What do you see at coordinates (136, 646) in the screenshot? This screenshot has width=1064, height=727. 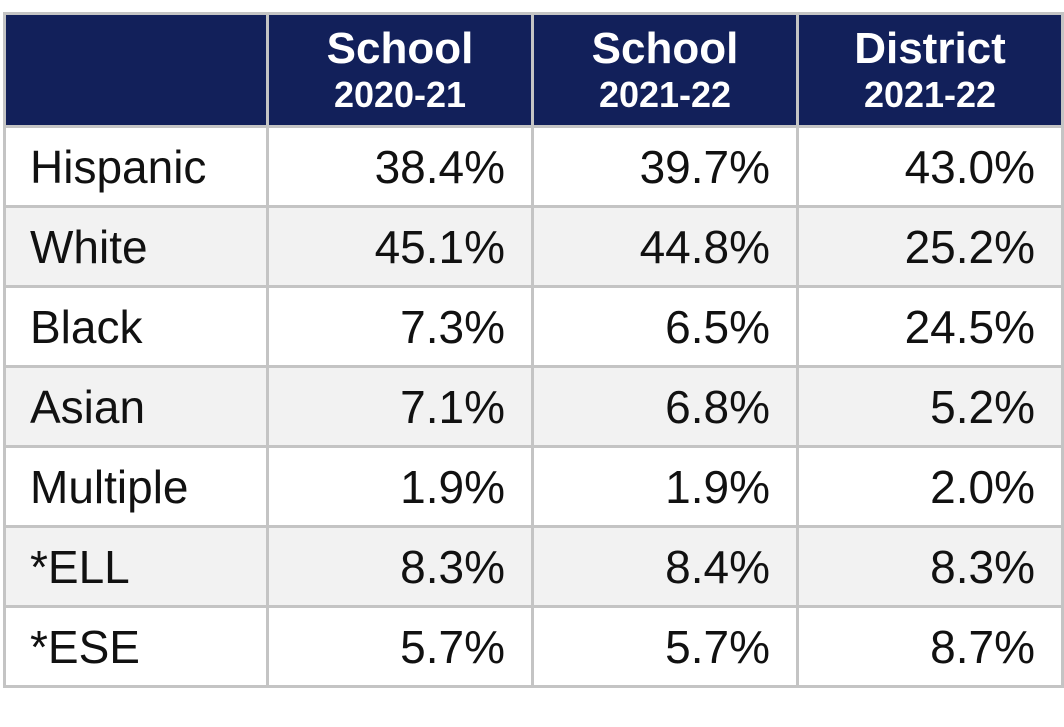 I see `row-label: *ESE` at bounding box center [136, 646].